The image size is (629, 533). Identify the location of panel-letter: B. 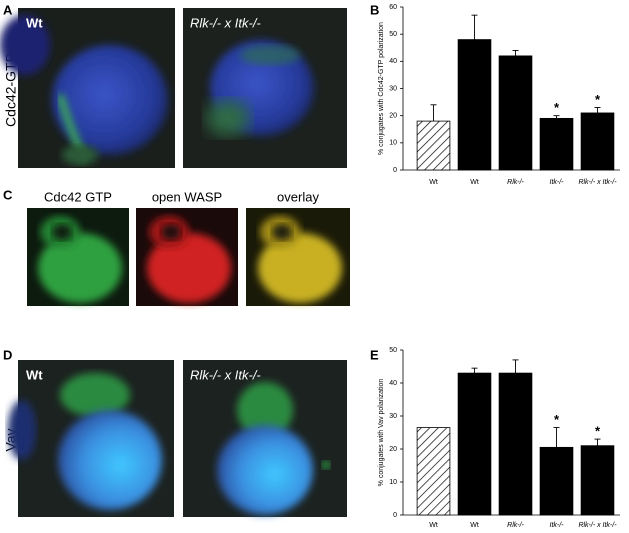
(374, 9).